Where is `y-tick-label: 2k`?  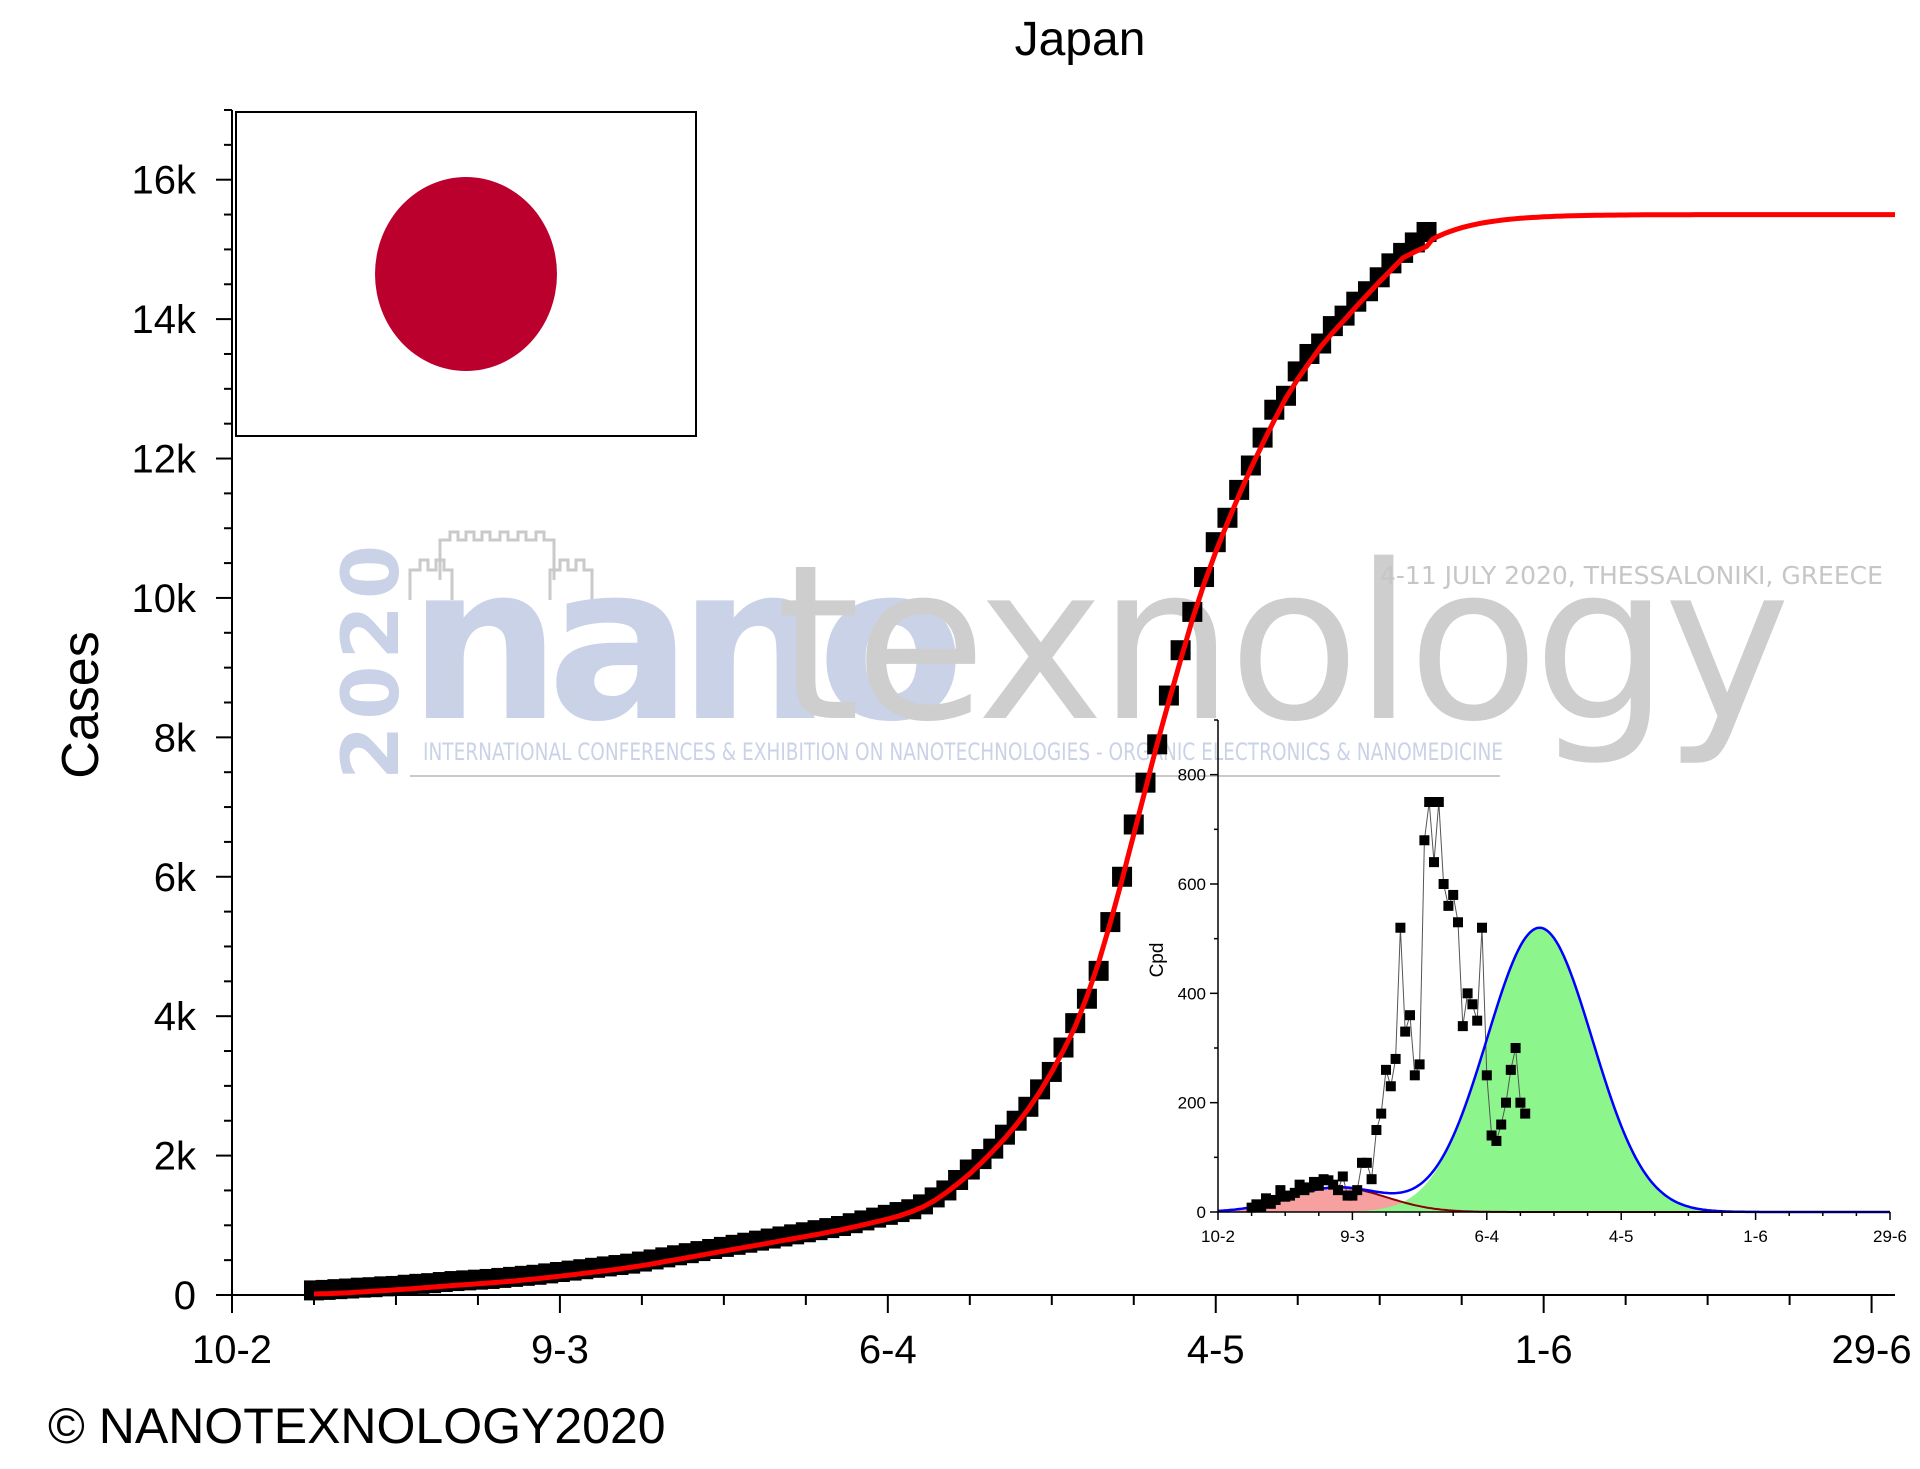 y-tick-label: 2k is located at coordinates (175, 1157).